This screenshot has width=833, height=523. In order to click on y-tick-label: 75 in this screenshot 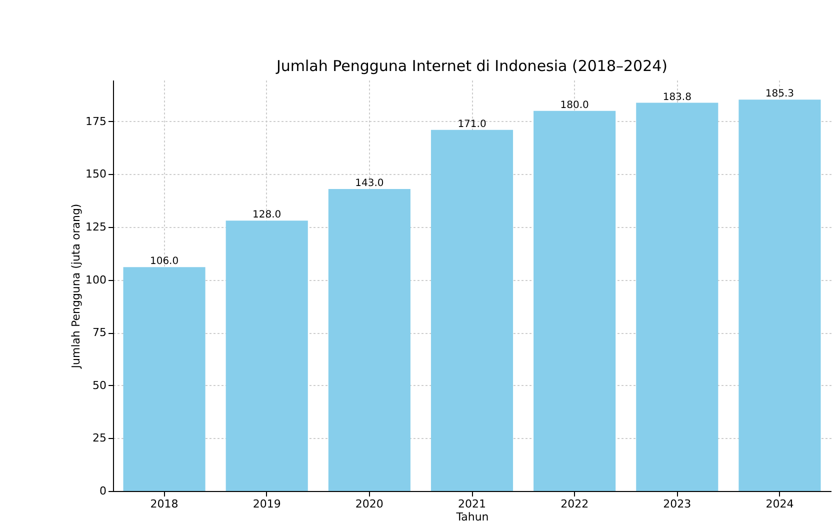, I will do `click(99, 333)`.